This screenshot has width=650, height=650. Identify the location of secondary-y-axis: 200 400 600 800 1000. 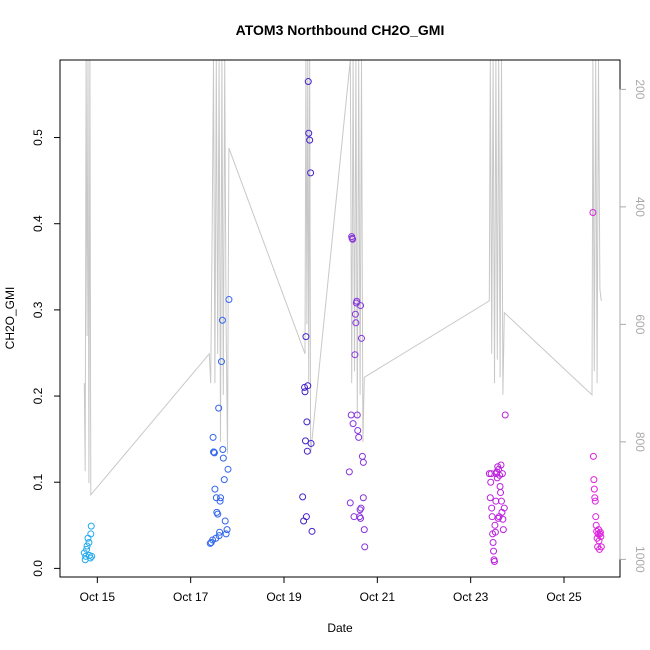
(633, 326).